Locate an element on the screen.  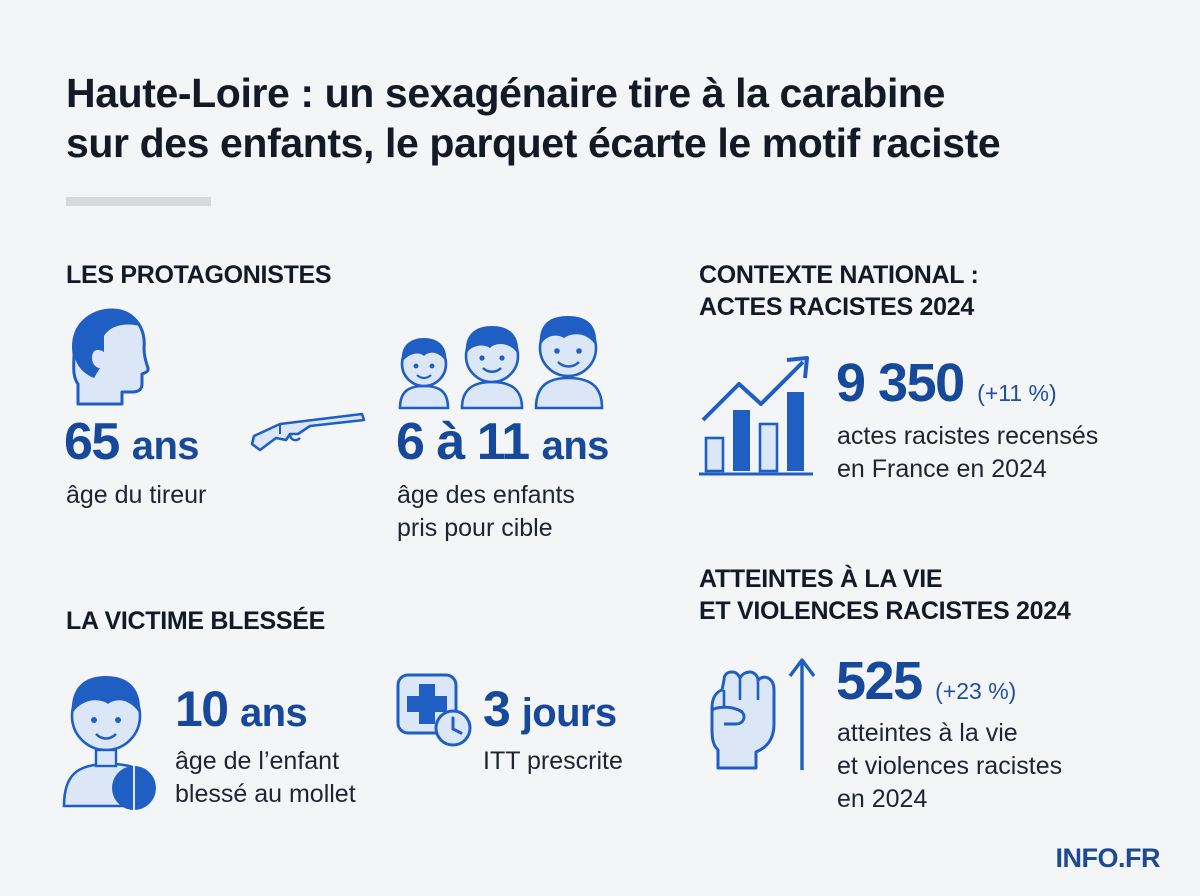
victim-age-number: 10 is located at coordinates (202, 709).